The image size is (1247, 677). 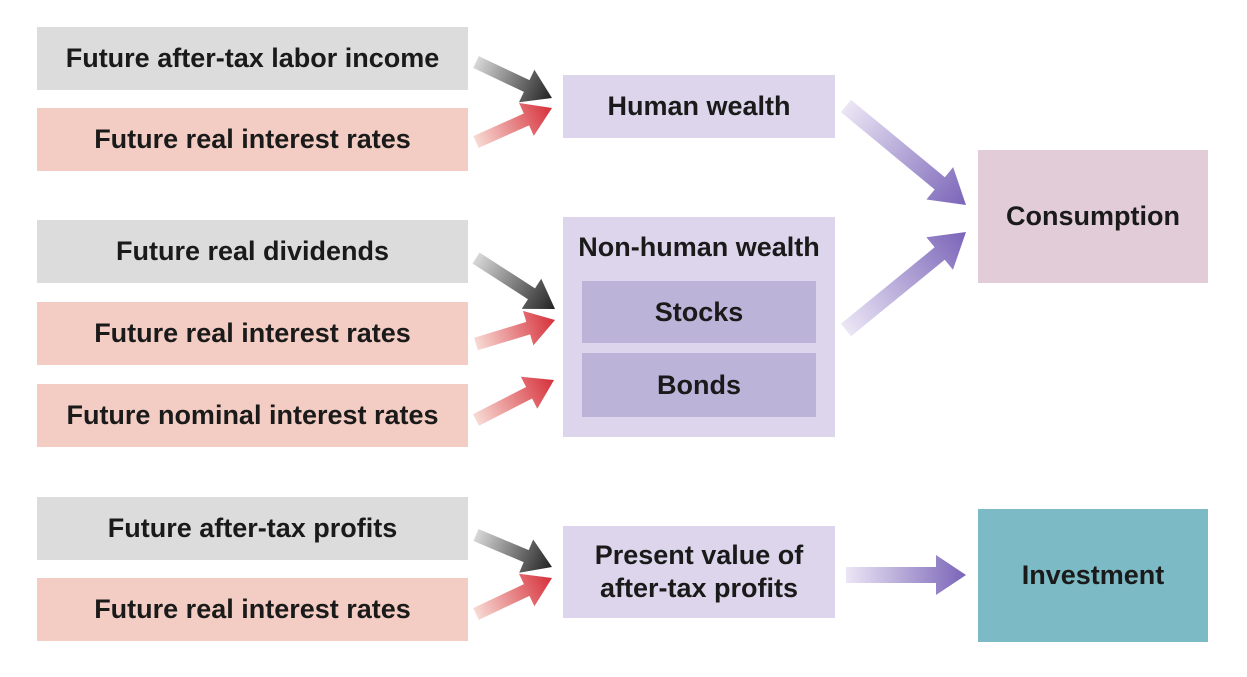 I want to click on real-rates-node-2: Future real interest rates, so click(x=252, y=333).